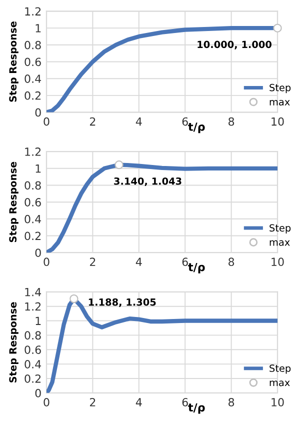  I want to click on y-tick-label: 1.4, so click(33, 292).